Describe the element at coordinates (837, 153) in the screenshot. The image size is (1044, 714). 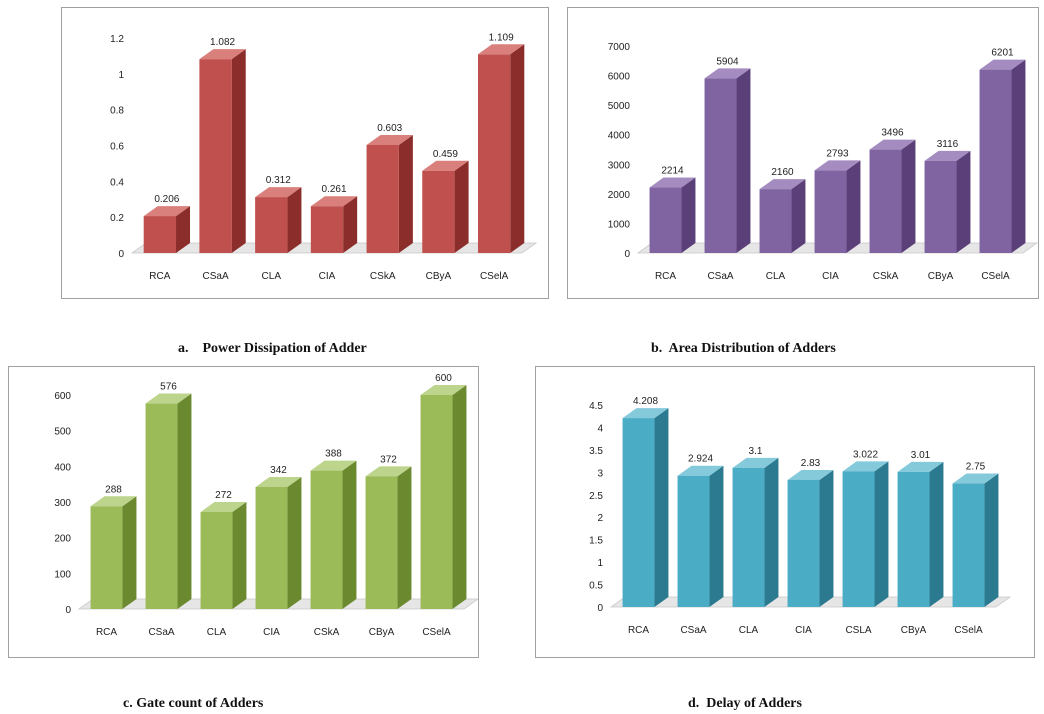
I see `data-label: 2793` at that location.